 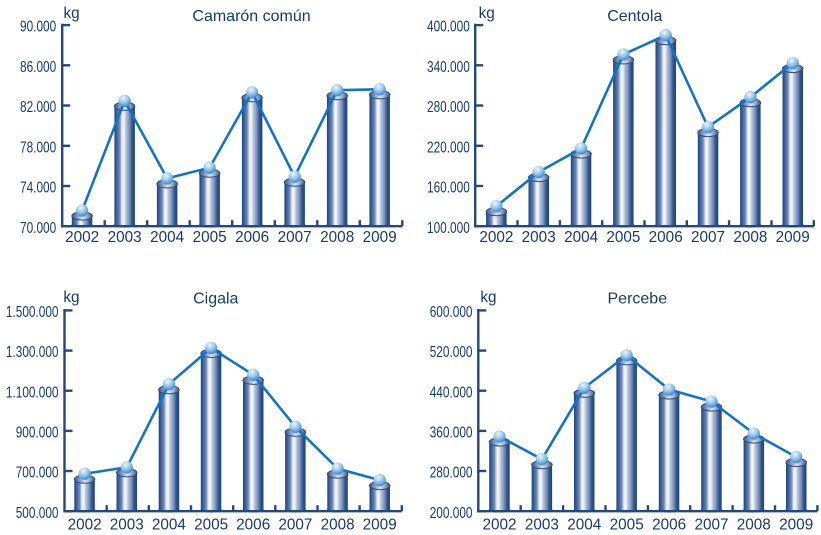 I want to click on svg-text: Centola, so click(x=634, y=16).